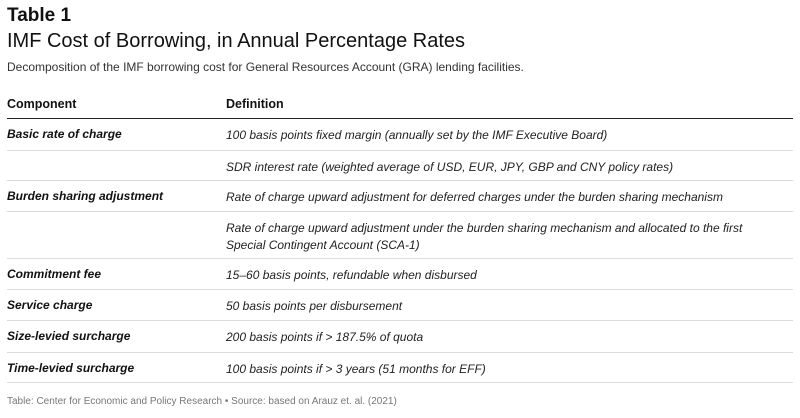 The width and height of the screenshot is (800, 418). I want to click on definition-cell: 200 basis points if > 187.5% of quota, so click(325, 337).